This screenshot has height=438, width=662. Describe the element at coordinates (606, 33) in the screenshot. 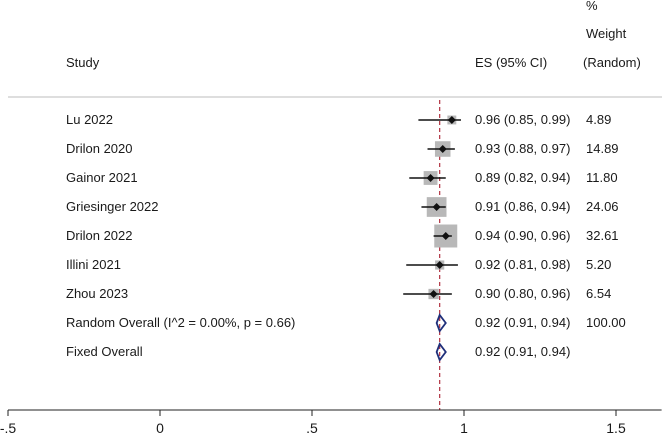

I see `weight-header-weight: Weight` at that location.